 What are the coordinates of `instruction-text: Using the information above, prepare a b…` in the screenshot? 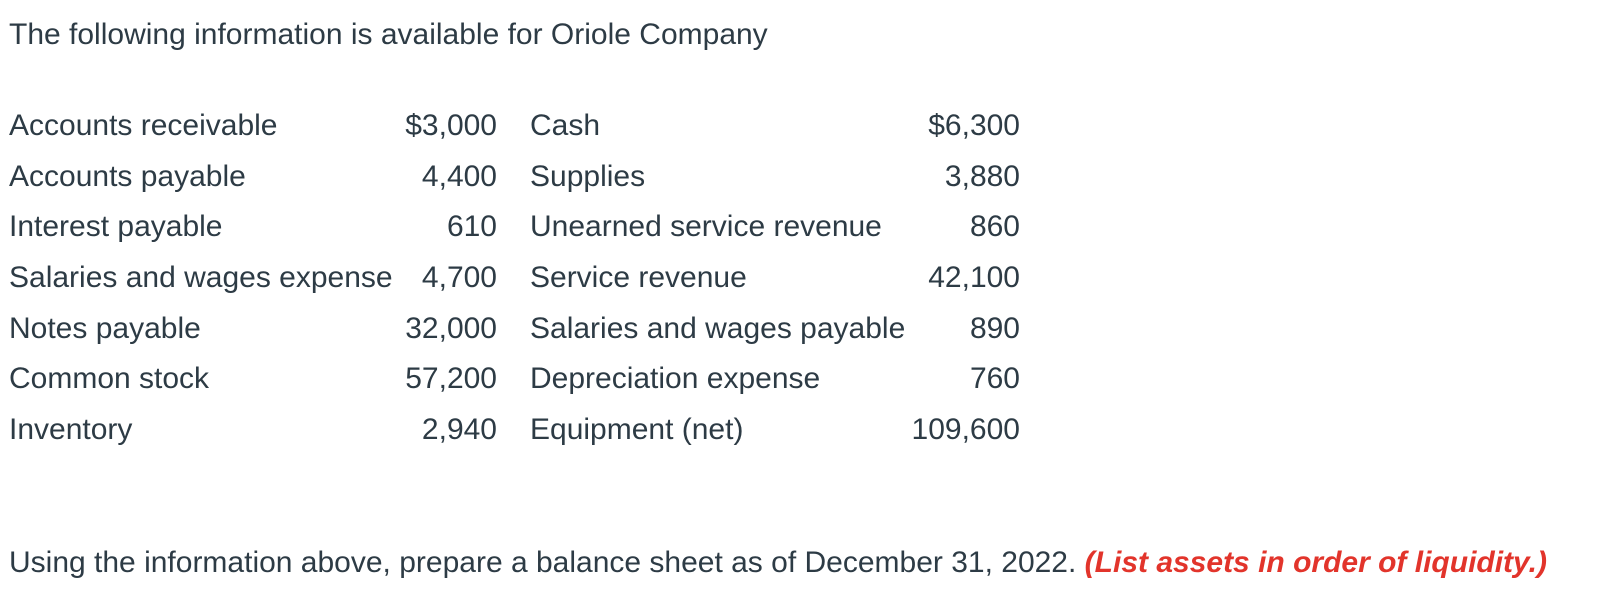 It's located at (778, 562).